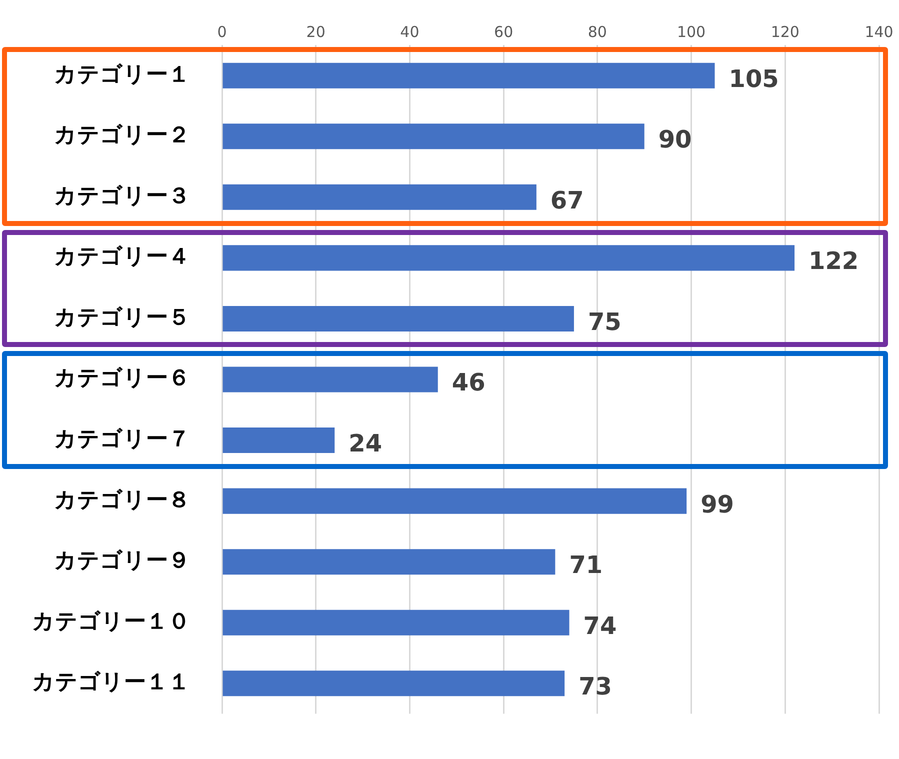  I want to click on data-label: 75, so click(605, 322).